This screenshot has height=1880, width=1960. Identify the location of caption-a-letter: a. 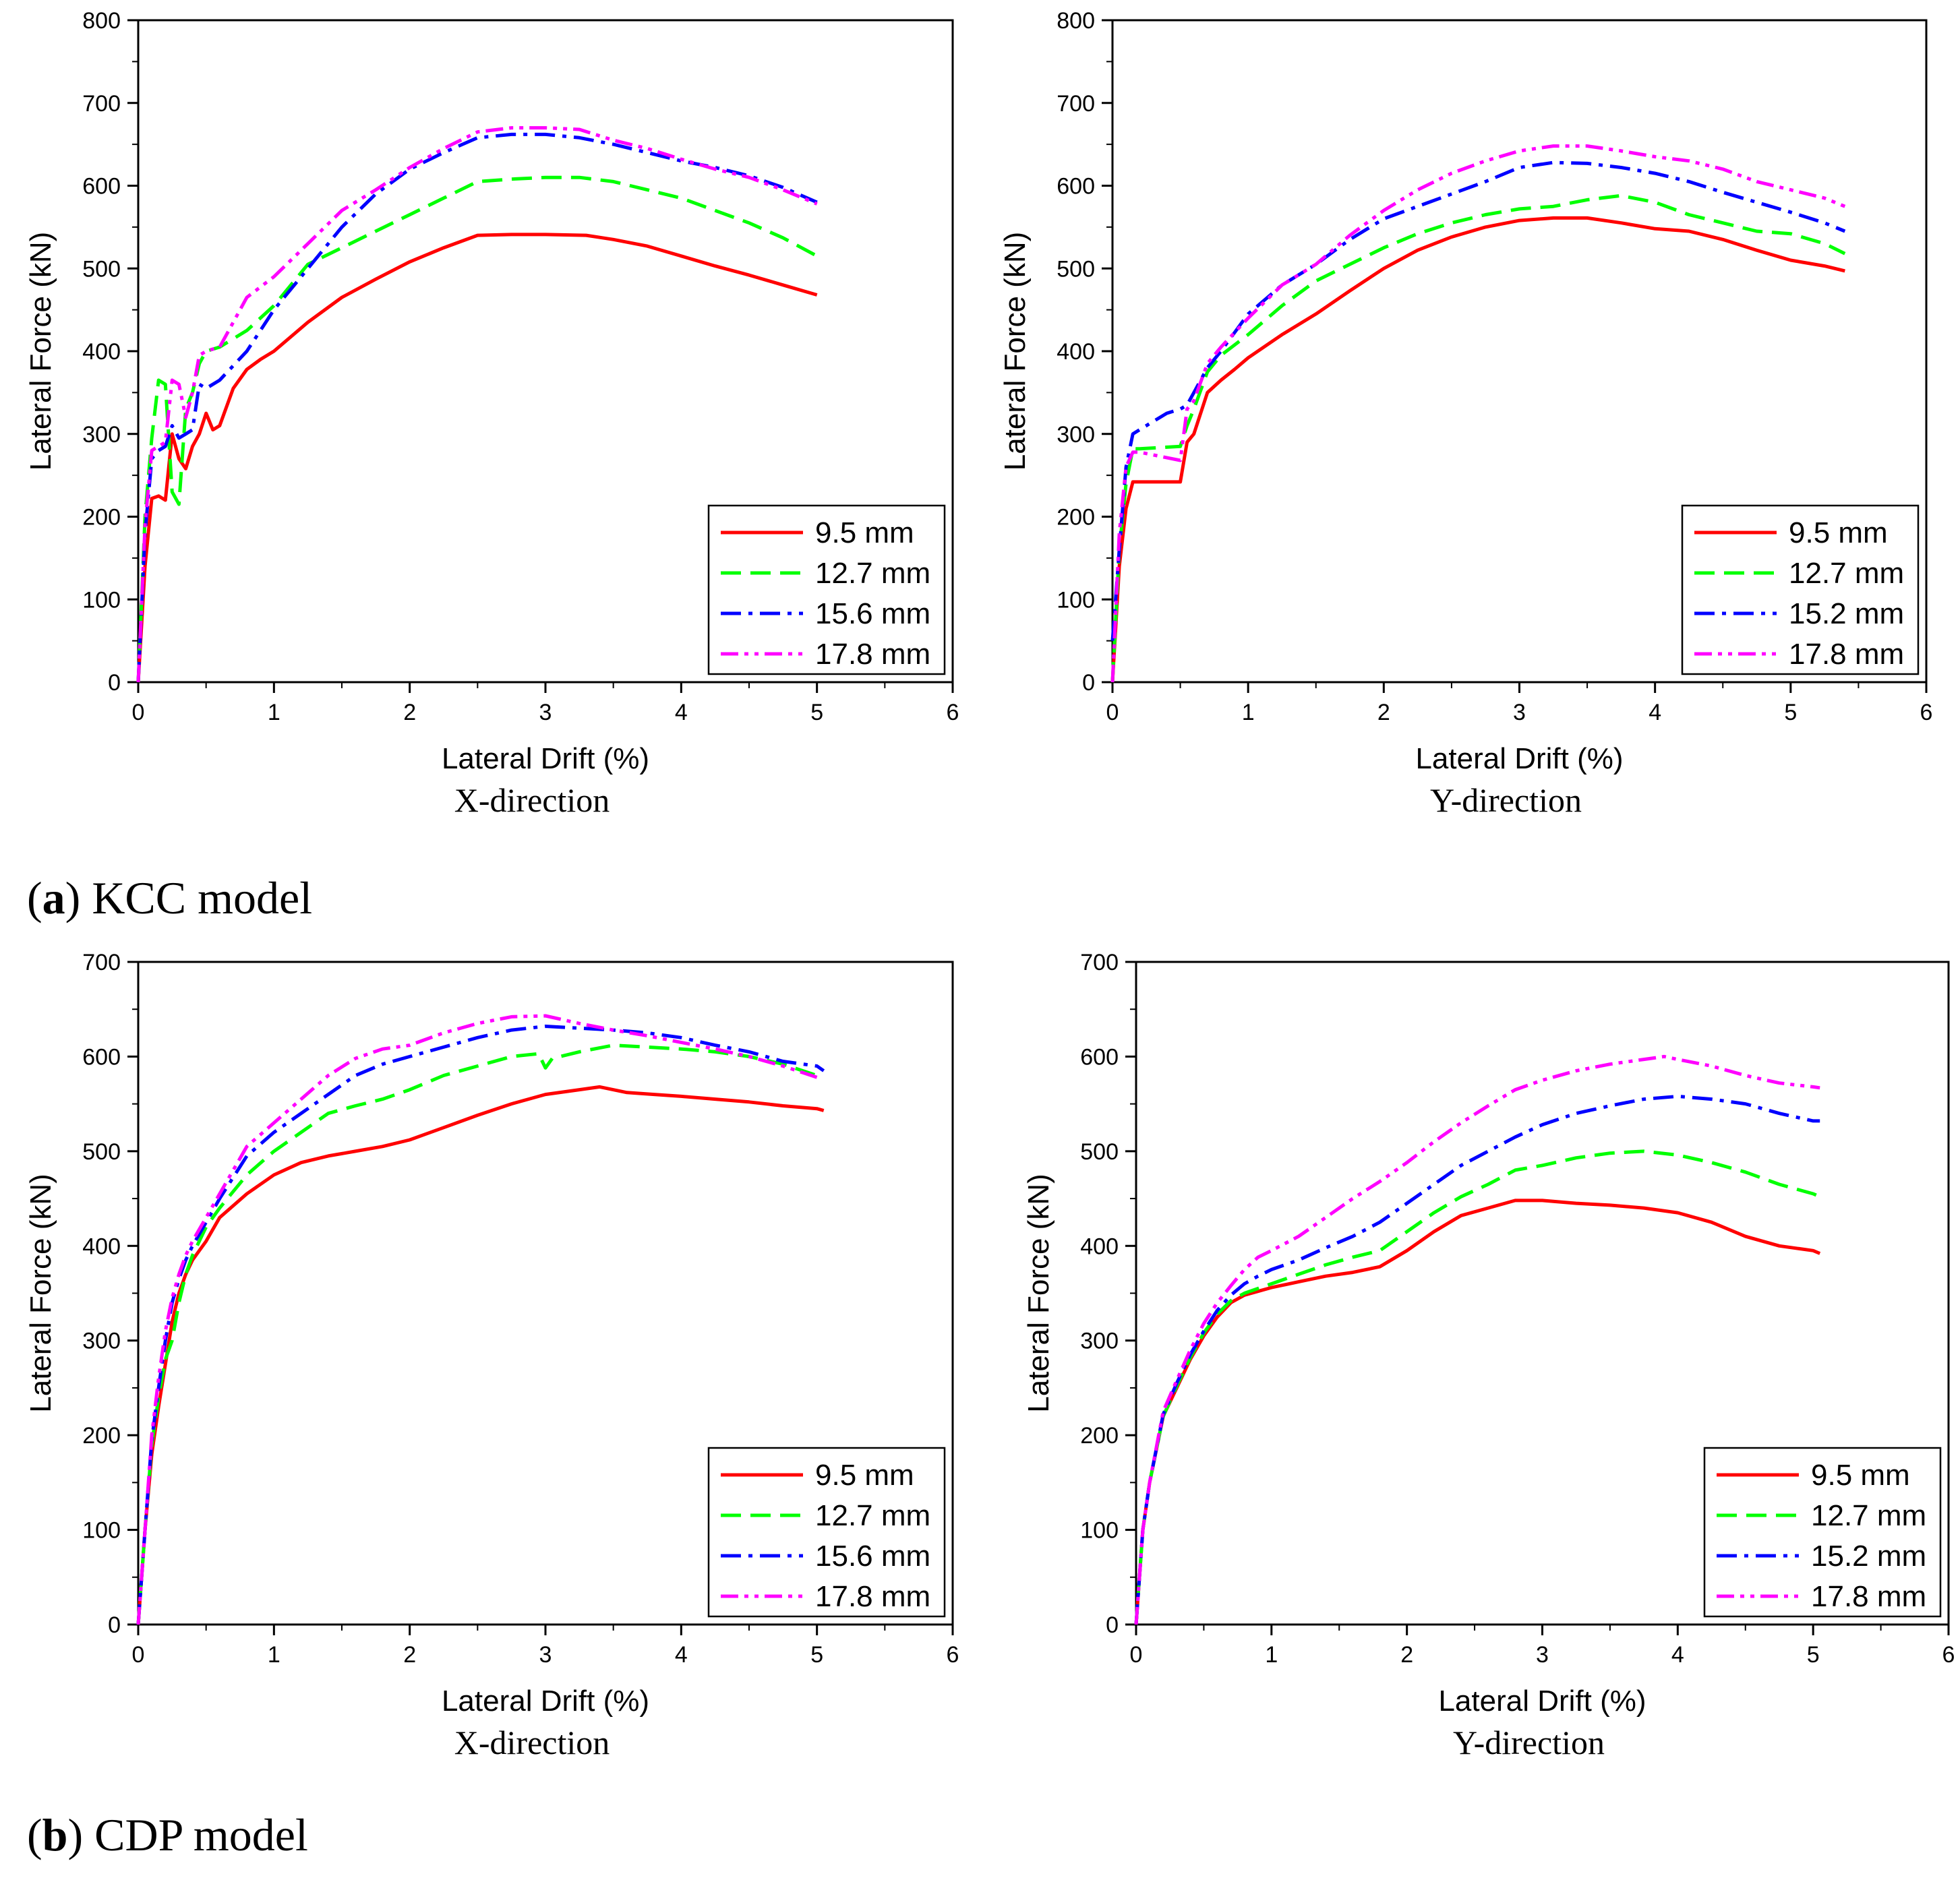
(53, 897).